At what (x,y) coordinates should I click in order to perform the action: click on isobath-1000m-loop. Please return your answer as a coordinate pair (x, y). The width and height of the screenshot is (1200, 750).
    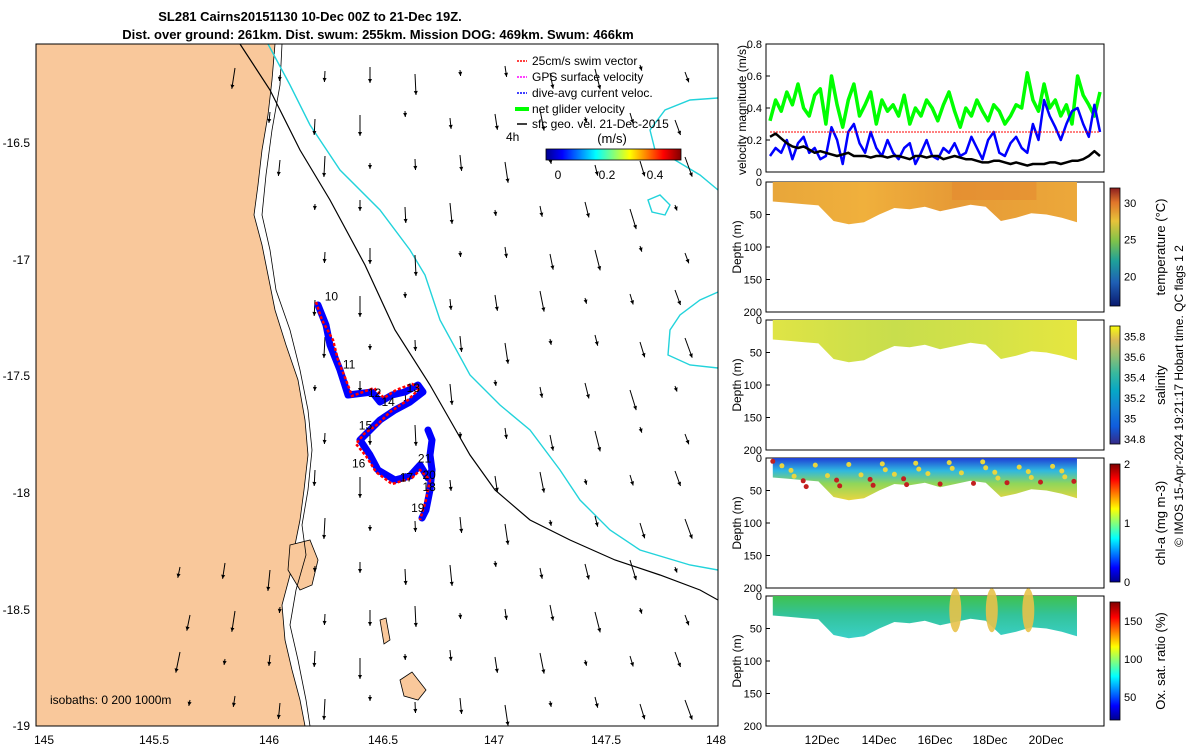
    Looking at the image, I should click on (659, 205).